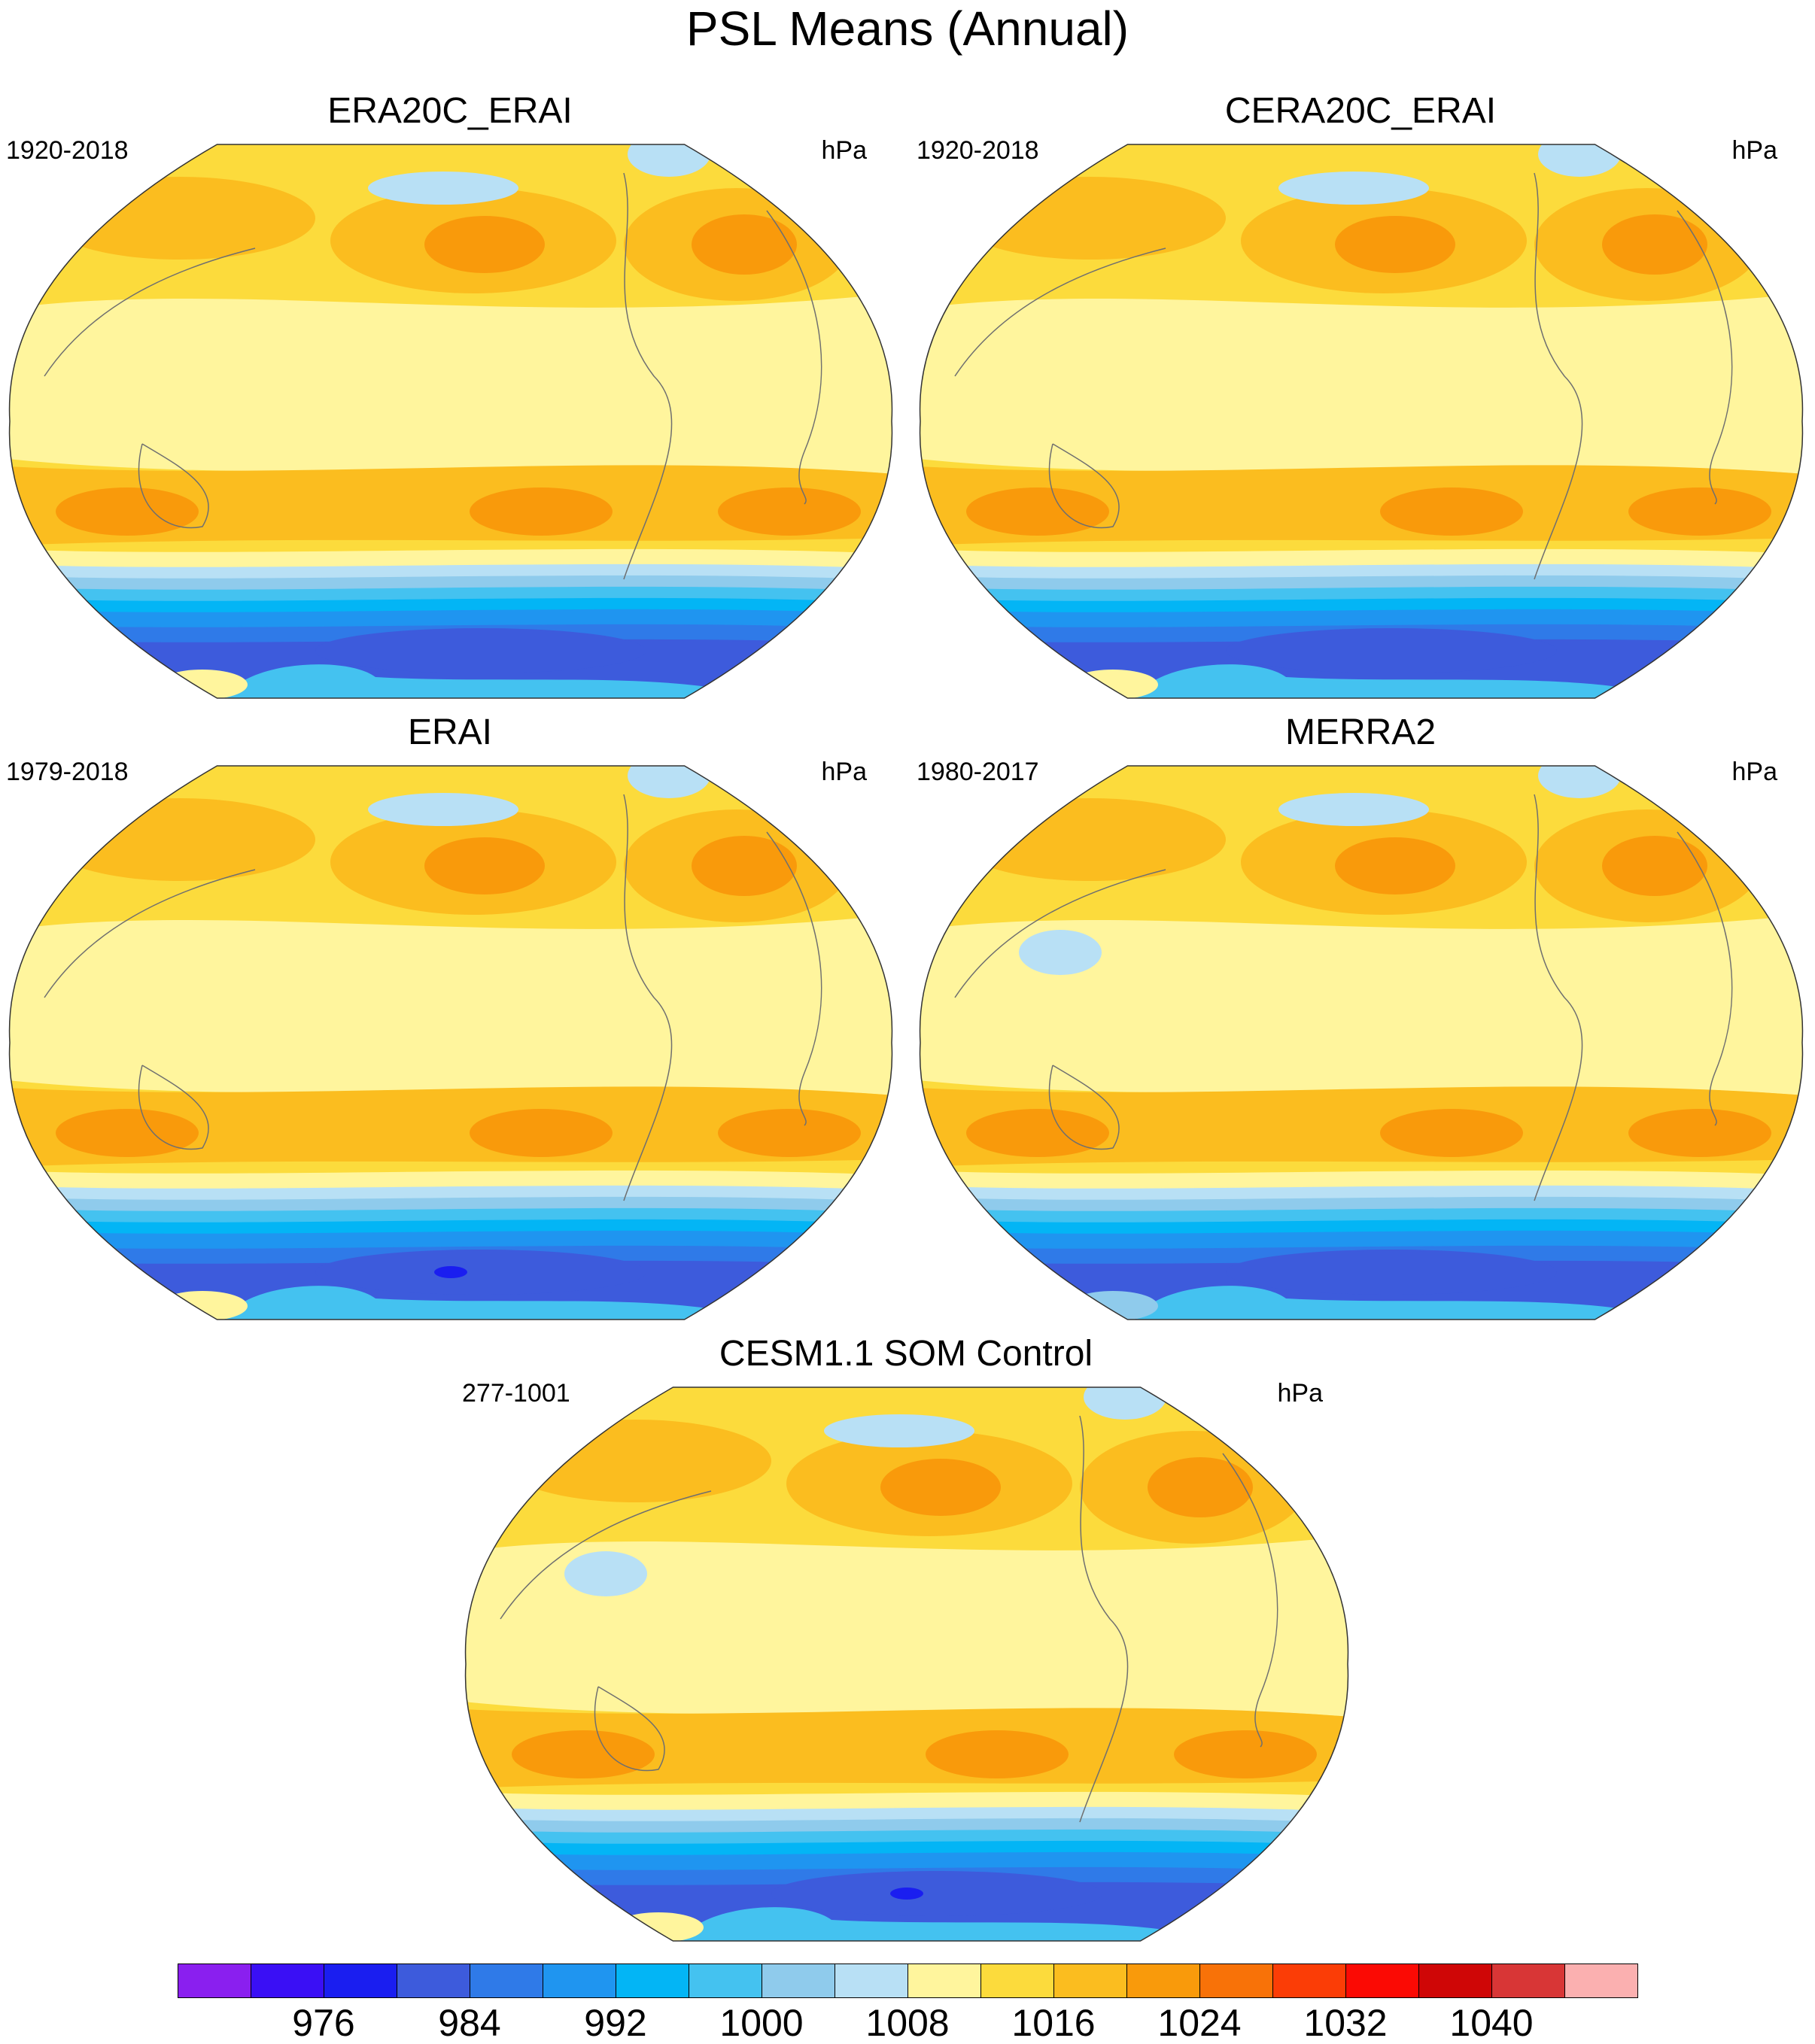  I want to click on map-panel-merra2: MERRA2 1980-2017 hPa, so click(1360, 1020).